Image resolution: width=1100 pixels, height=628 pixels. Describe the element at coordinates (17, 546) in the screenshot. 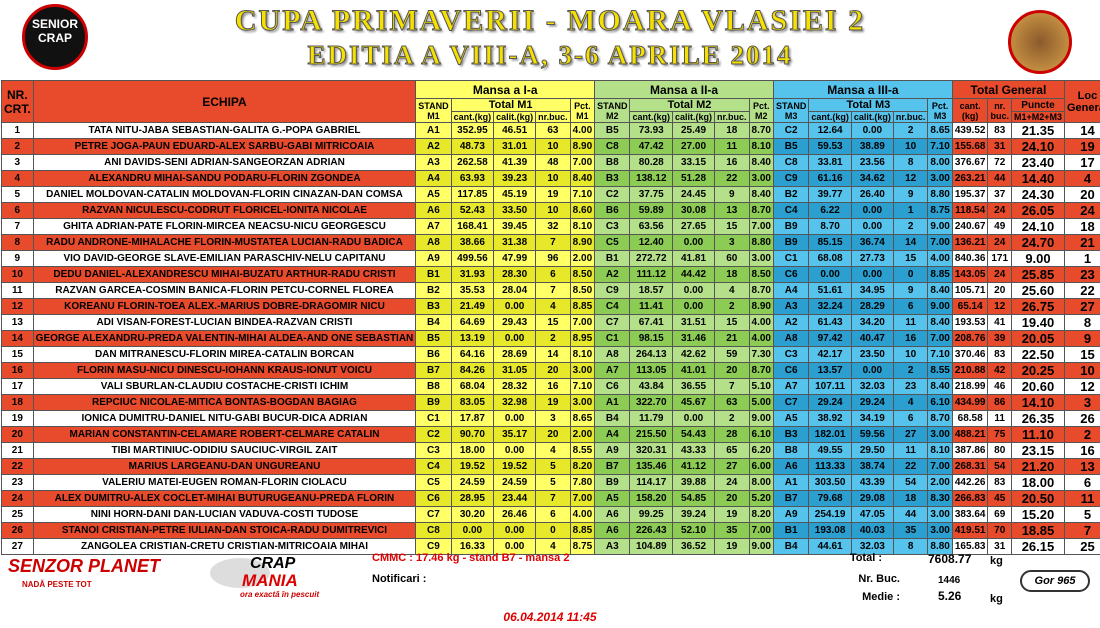

I see `nr-cell: 27` at that location.